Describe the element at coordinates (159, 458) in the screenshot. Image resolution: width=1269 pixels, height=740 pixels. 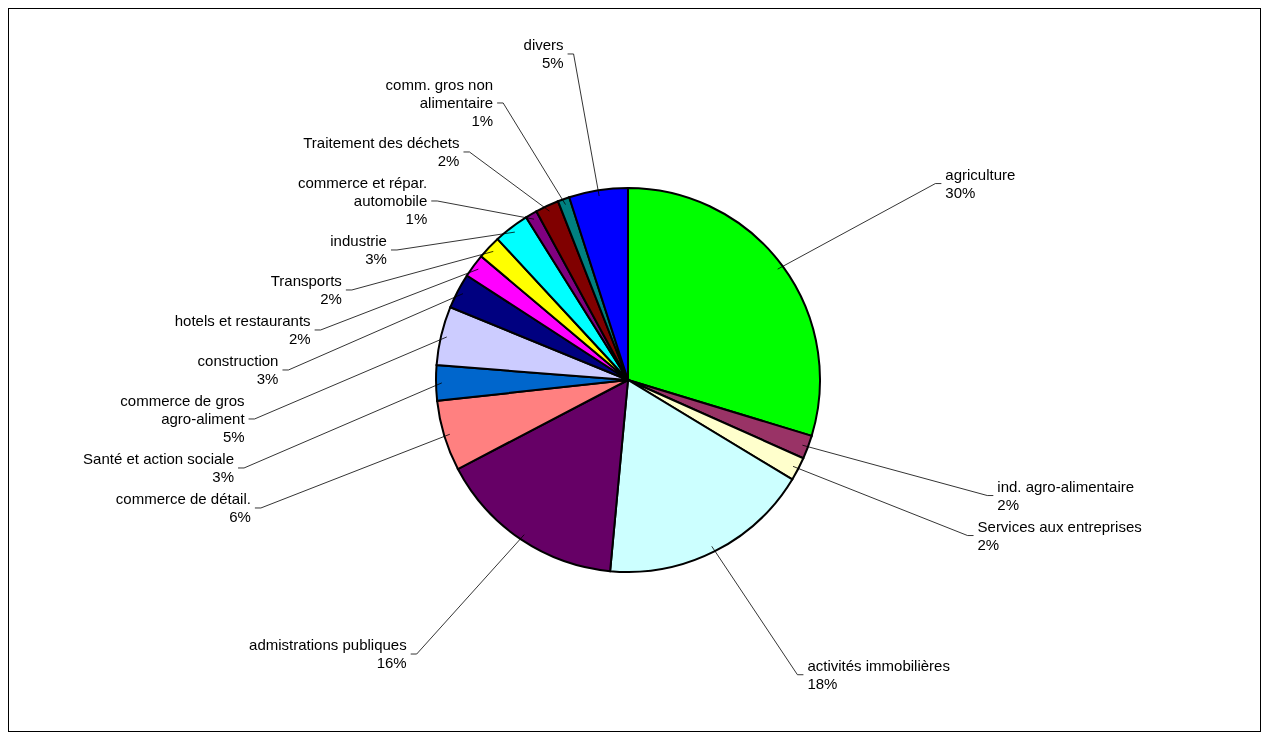
I see `slice-label: Santé et action sociale` at that location.